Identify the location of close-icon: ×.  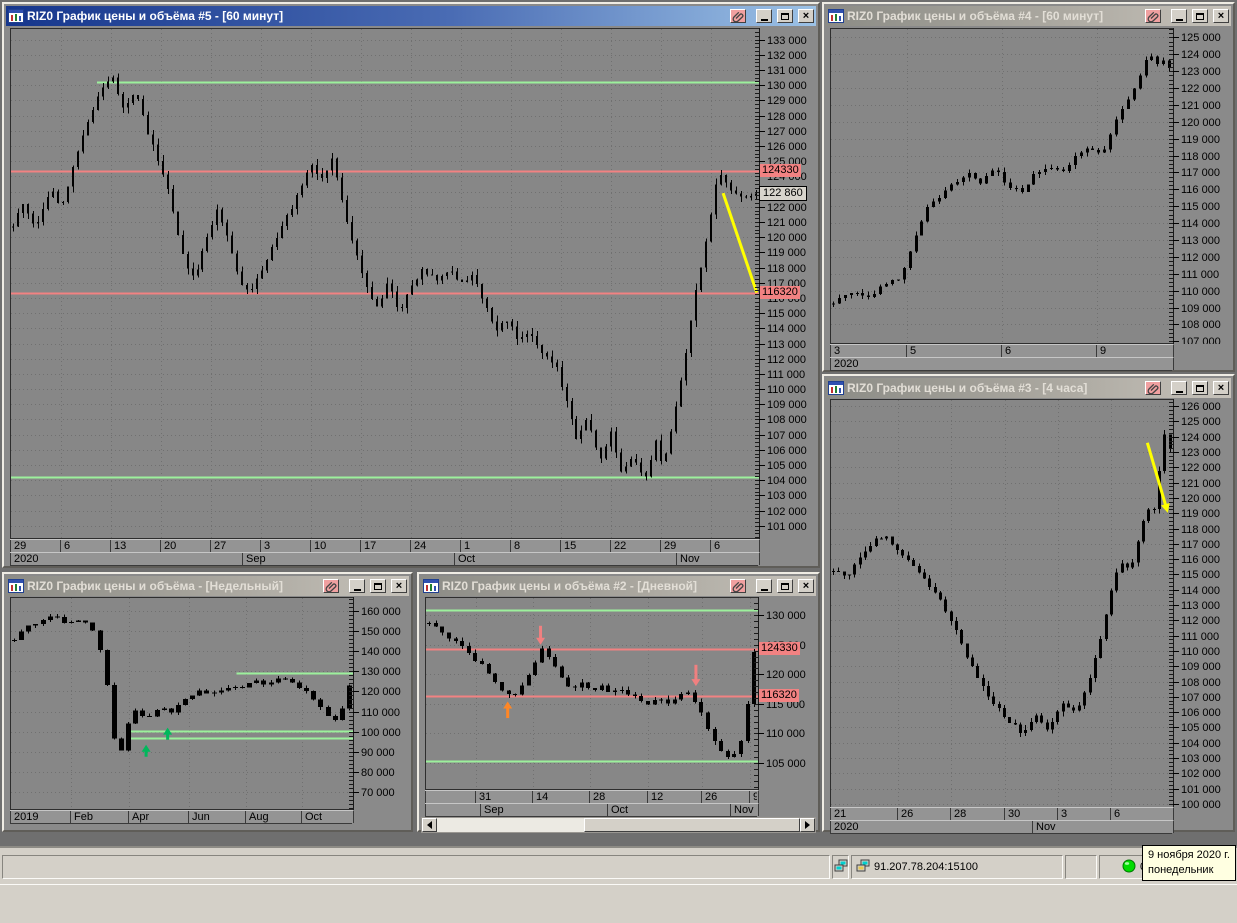
(1221, 16).